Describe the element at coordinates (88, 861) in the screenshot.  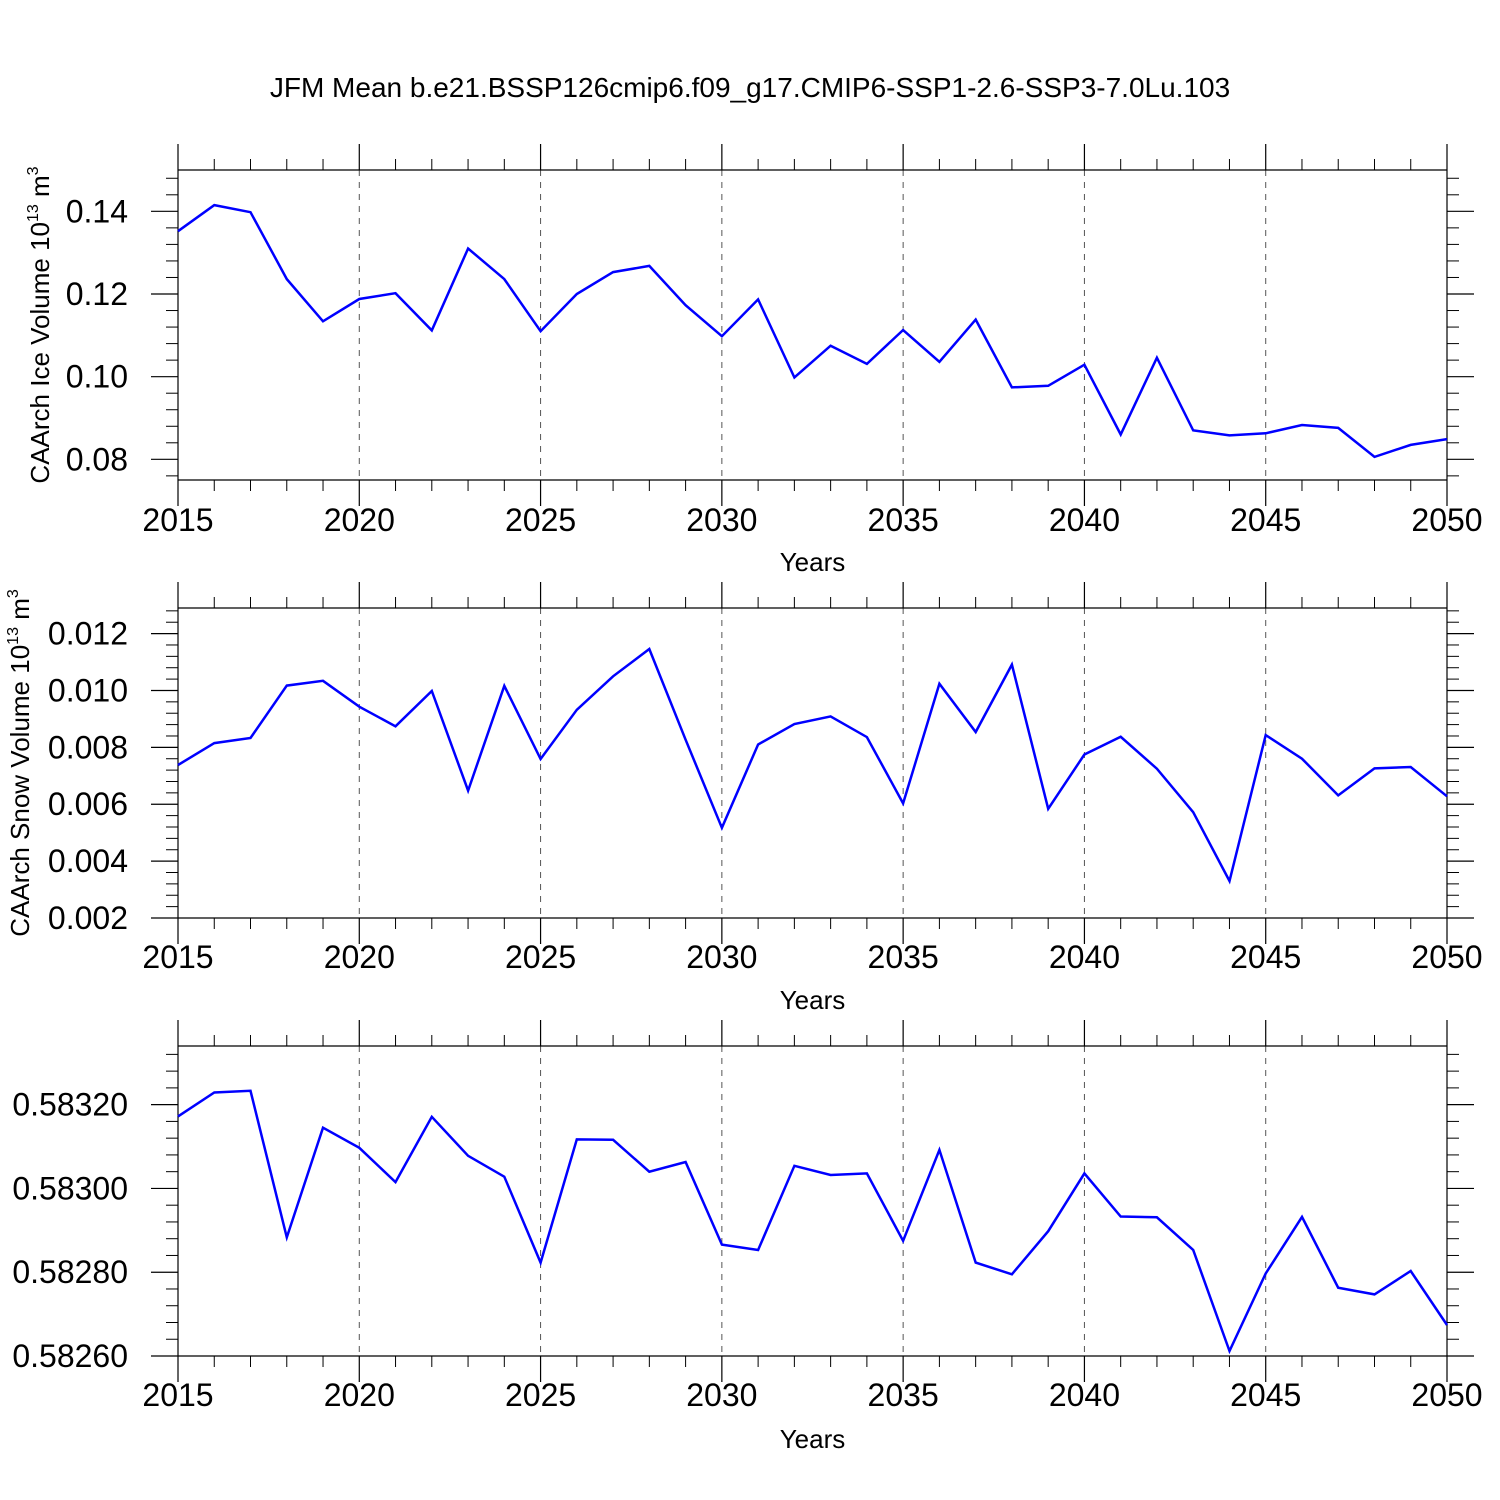
I see `y-tick-label: 0.004` at that location.